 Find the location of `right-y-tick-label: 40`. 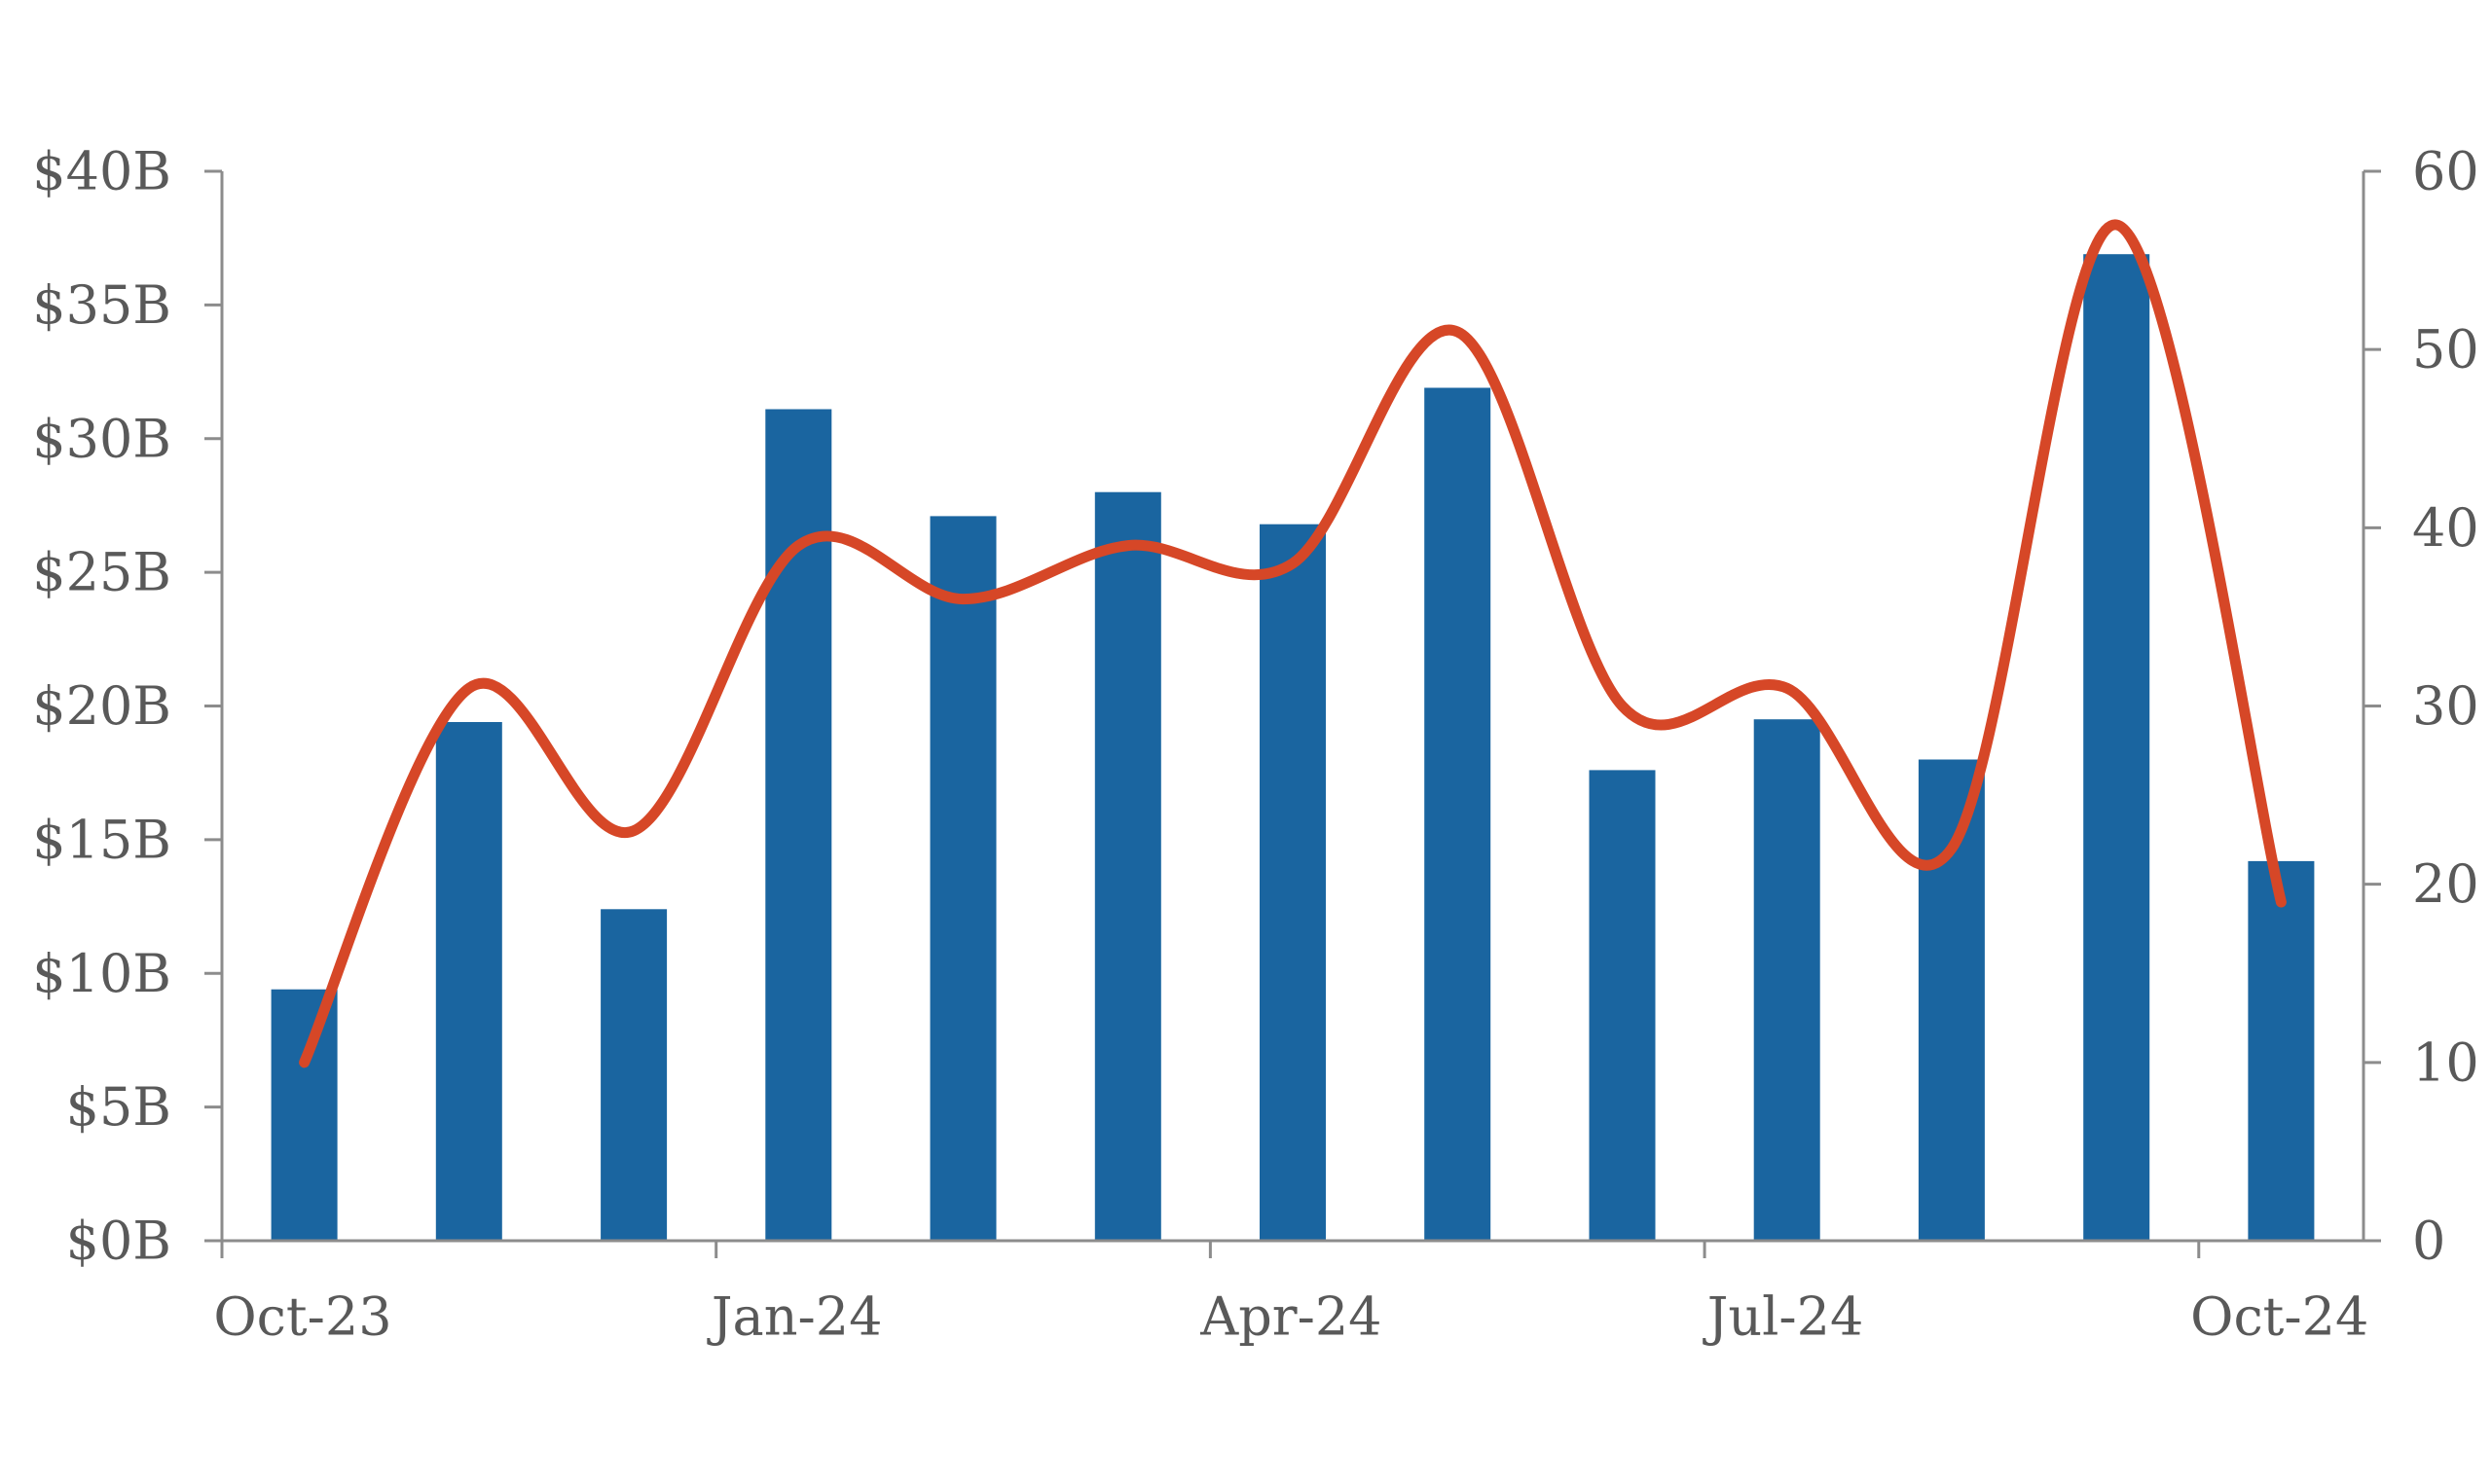

right-y-tick-label: 40 is located at coordinates (2445, 528).